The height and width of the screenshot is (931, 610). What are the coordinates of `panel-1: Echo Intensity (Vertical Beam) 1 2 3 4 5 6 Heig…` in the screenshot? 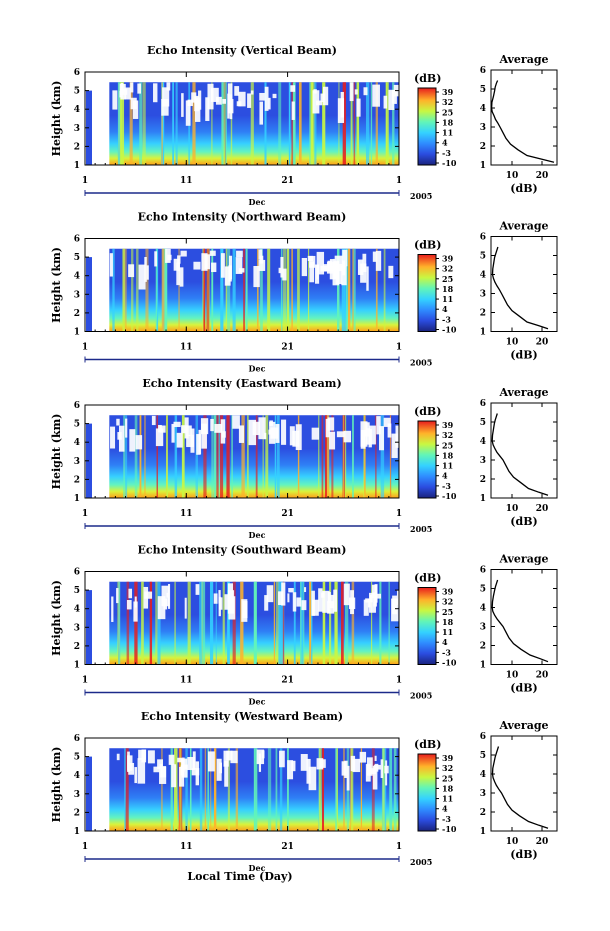 It's located at (304, 125).